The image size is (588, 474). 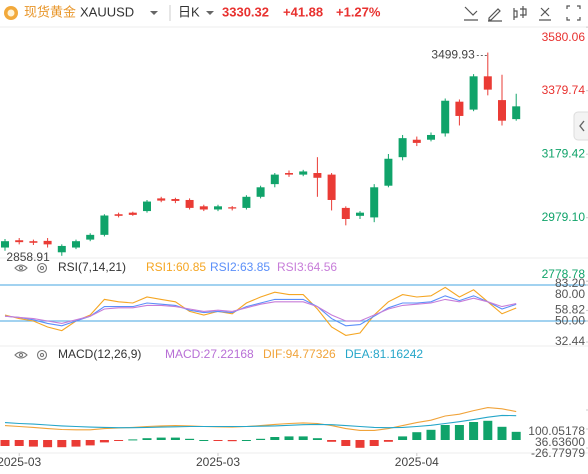 I want to click on low-label: 2858.91, so click(x=28, y=257).